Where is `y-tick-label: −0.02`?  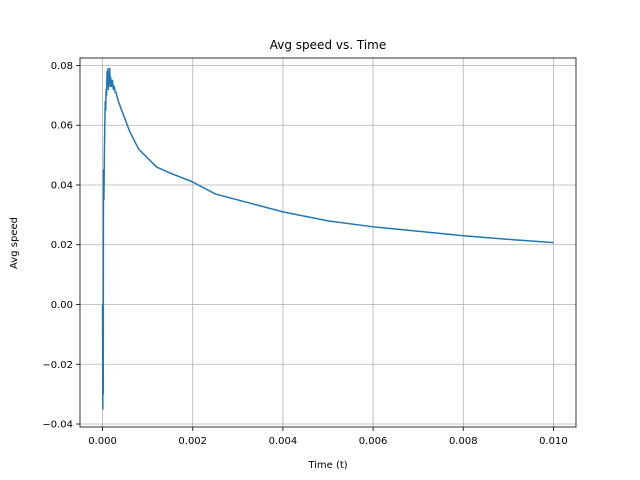 y-tick-label: −0.02 is located at coordinates (57, 365).